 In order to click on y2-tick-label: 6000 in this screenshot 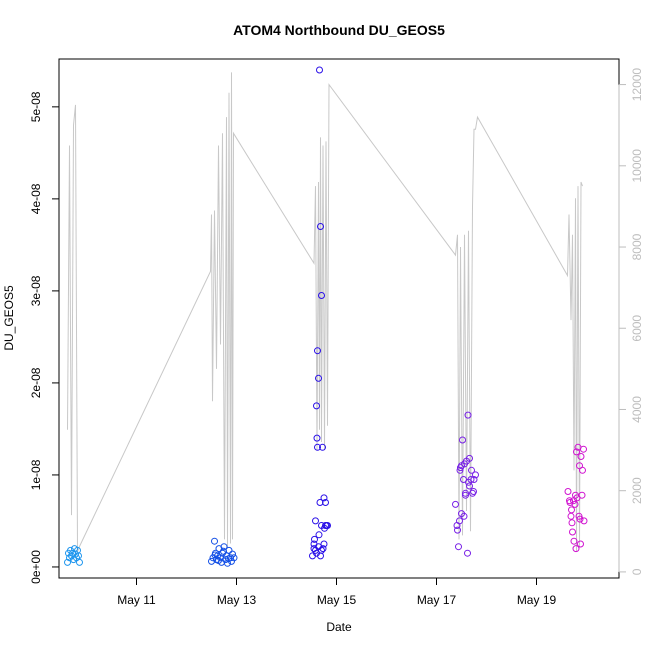, I will do `click(637, 328)`.